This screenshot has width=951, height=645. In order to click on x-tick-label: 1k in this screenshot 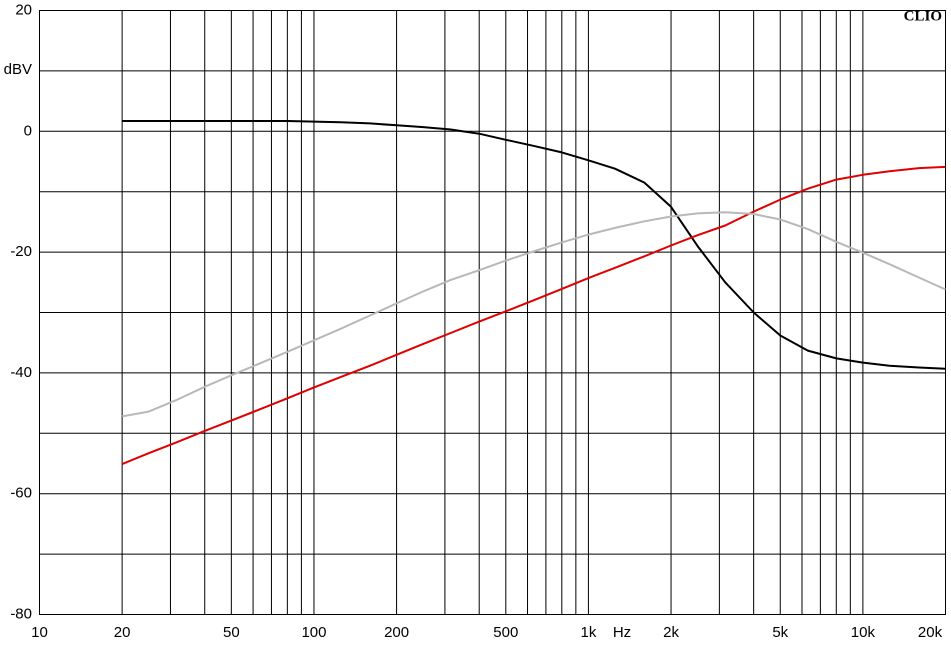, I will do `click(588, 632)`.